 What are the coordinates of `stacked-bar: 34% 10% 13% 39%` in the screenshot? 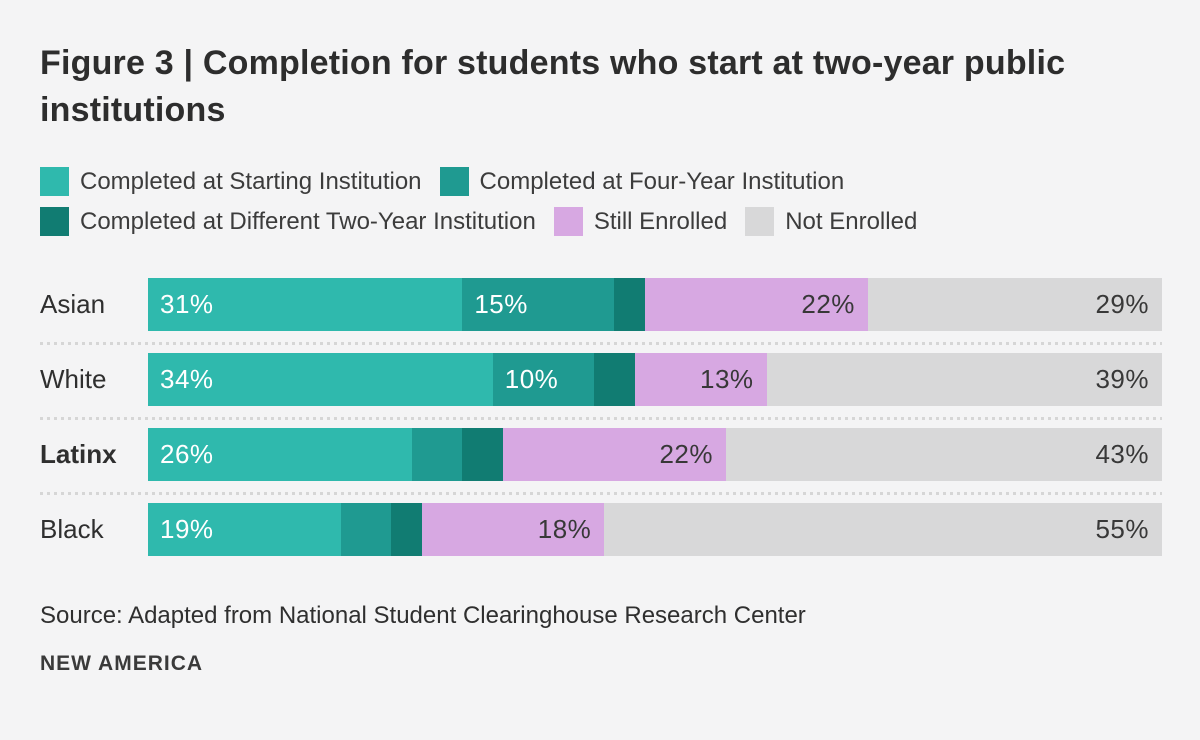 It's located at (655, 380).